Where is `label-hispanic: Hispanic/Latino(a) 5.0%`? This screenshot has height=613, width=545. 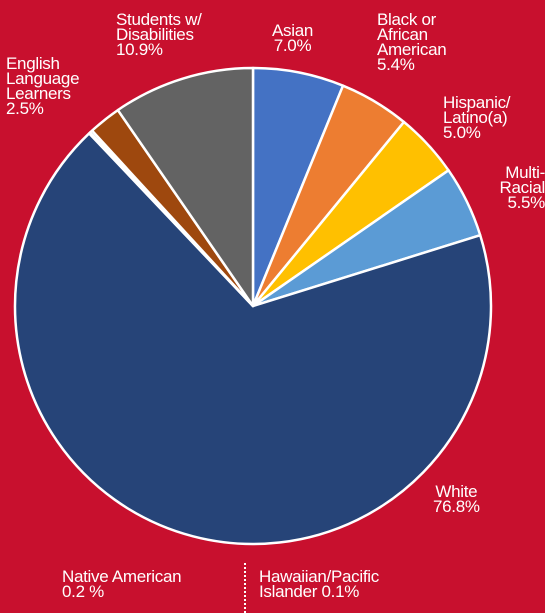 label-hispanic: Hispanic/Latino(a) 5.0% is located at coordinates (477, 117).